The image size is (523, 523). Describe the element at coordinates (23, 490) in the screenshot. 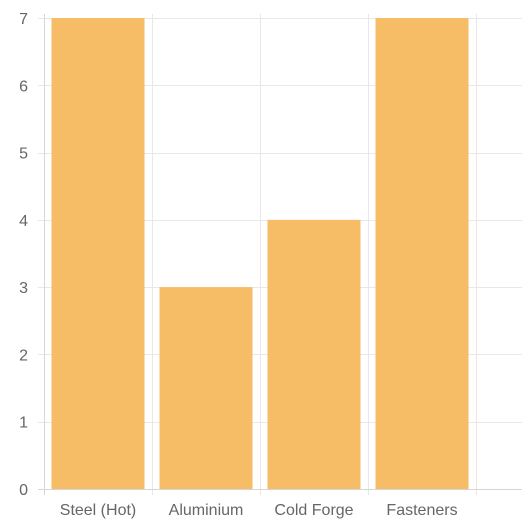

I see `y-tick-label: 0` at that location.